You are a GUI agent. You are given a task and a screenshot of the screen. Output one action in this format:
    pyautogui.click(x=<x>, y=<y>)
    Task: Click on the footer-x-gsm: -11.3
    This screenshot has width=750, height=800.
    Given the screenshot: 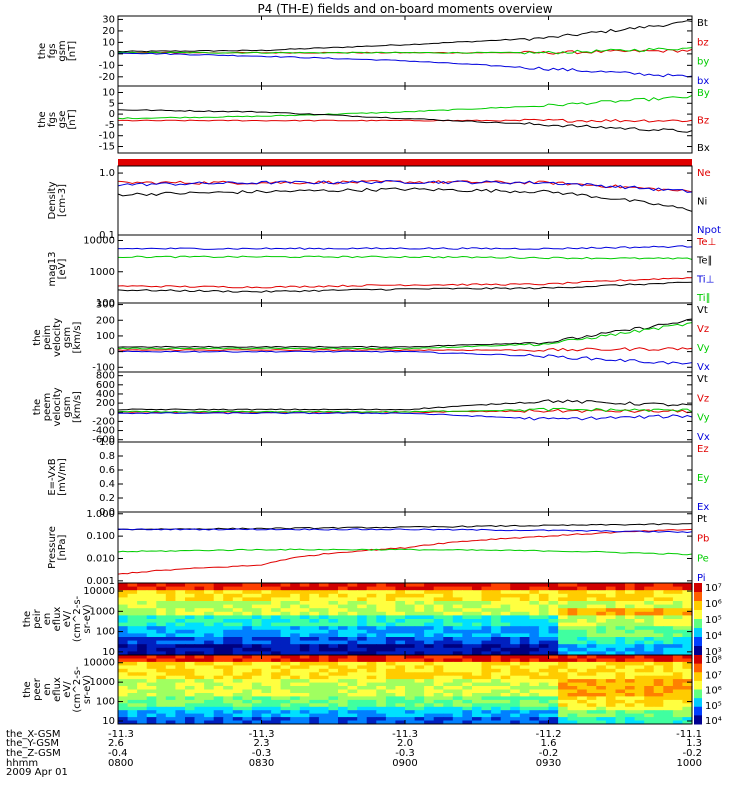 What is the action you would take?
    pyautogui.click(x=121, y=734)
    